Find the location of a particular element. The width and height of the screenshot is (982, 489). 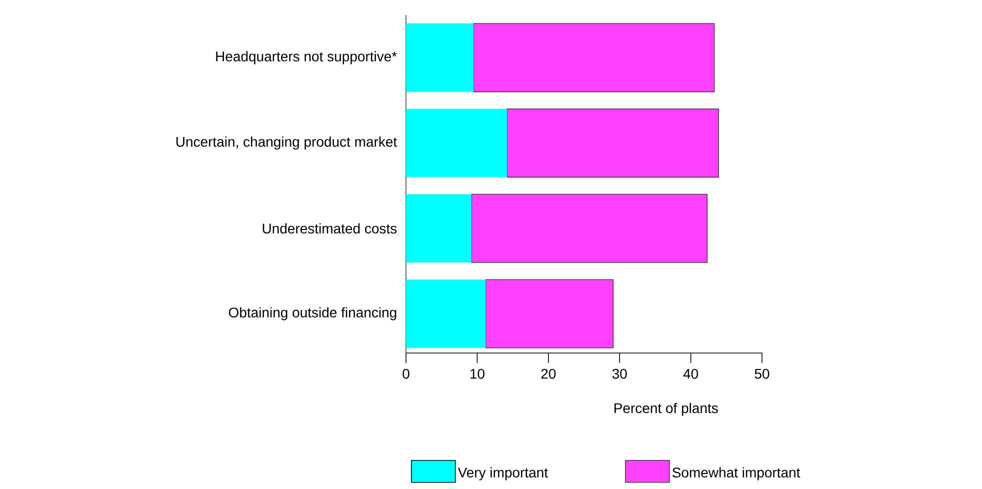

x-tick-label: 20 is located at coordinates (548, 373).